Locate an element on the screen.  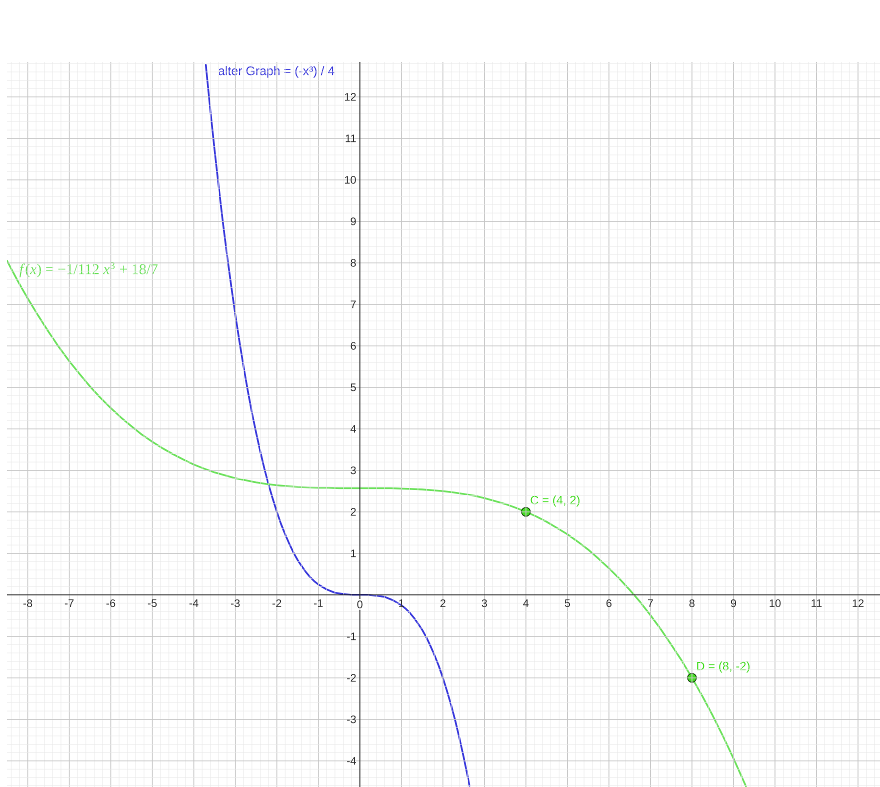
y-tick-label: 10 is located at coordinates (350, 180).